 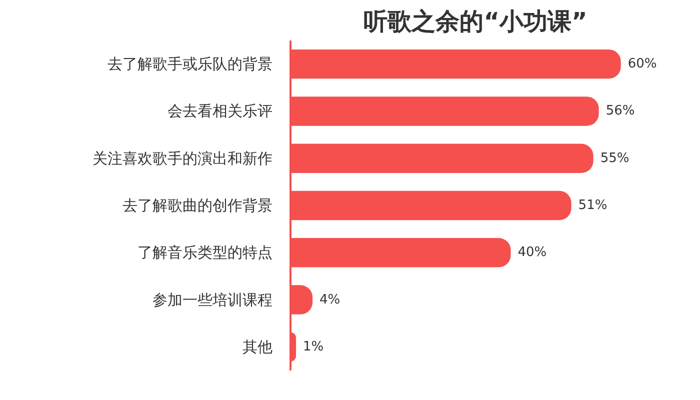 I want to click on chart-title: 听歌之余的“小功课”, so click(x=476, y=22).